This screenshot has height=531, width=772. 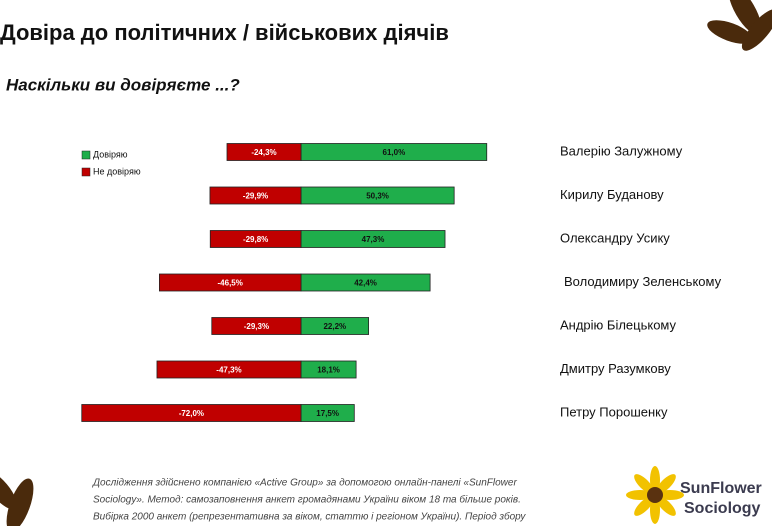 I want to click on logo: SunFlower Sociology, so click(x=694, y=495).